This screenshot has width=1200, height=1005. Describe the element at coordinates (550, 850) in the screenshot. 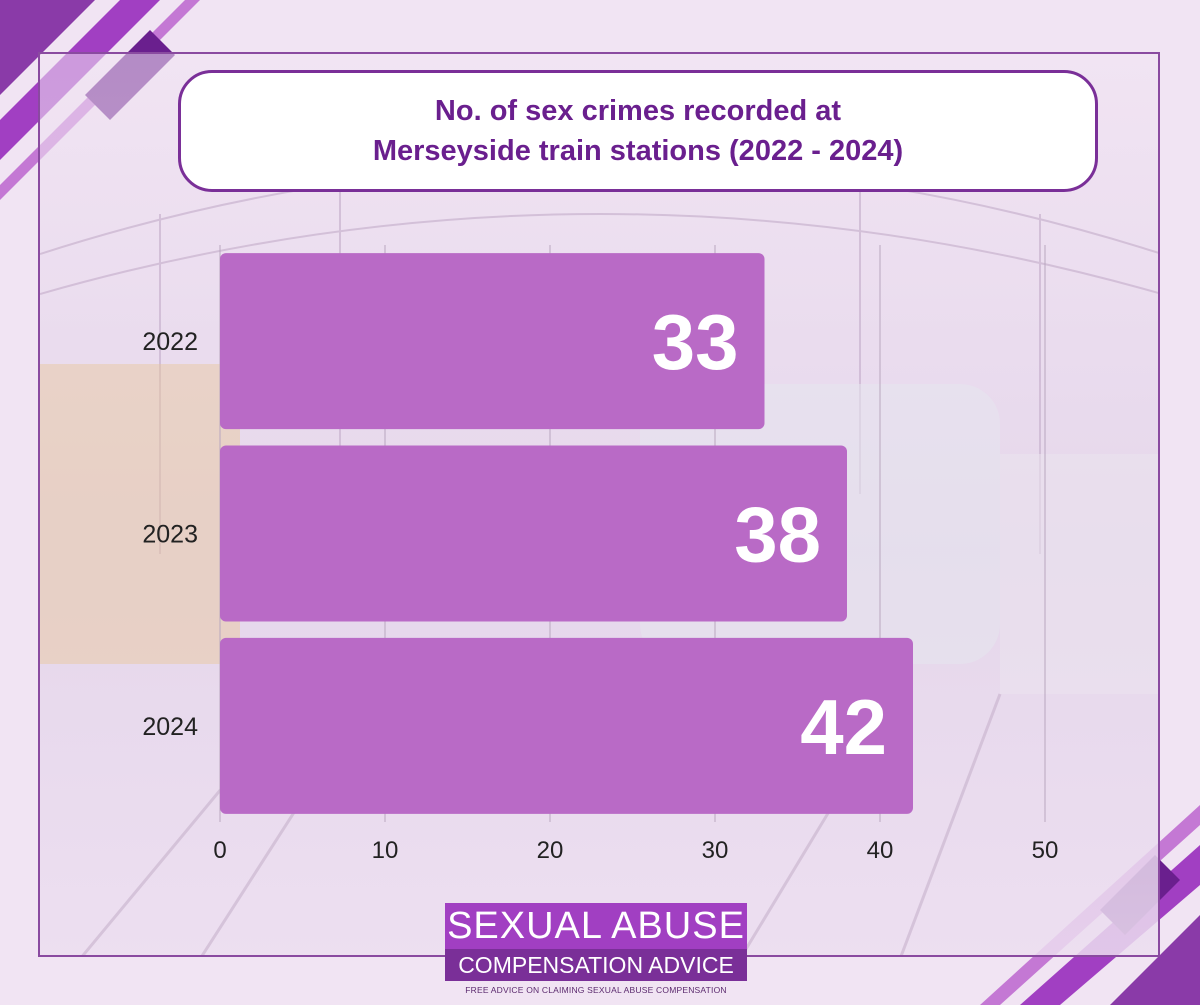

I see `x-tick-label: 20` at that location.